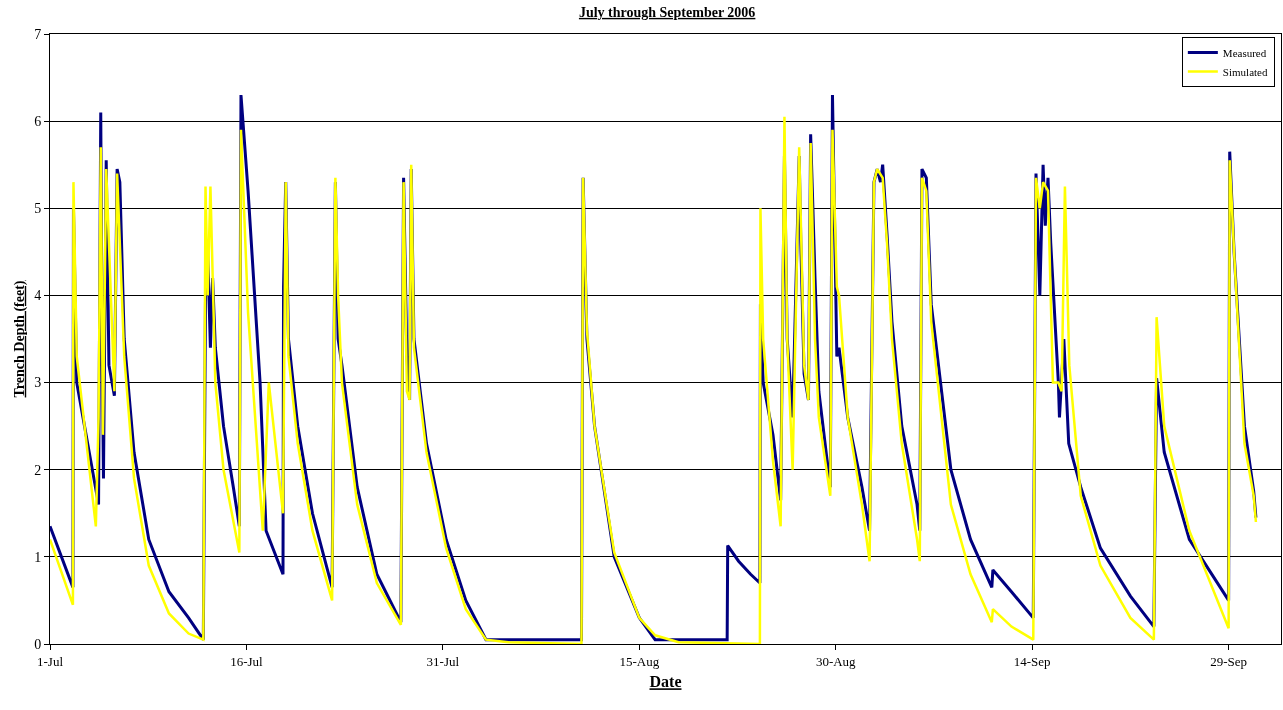 This screenshot has height=710, width=1283. Describe the element at coordinates (1244, 52) in the screenshot. I see `legend-label: Measured` at that location.